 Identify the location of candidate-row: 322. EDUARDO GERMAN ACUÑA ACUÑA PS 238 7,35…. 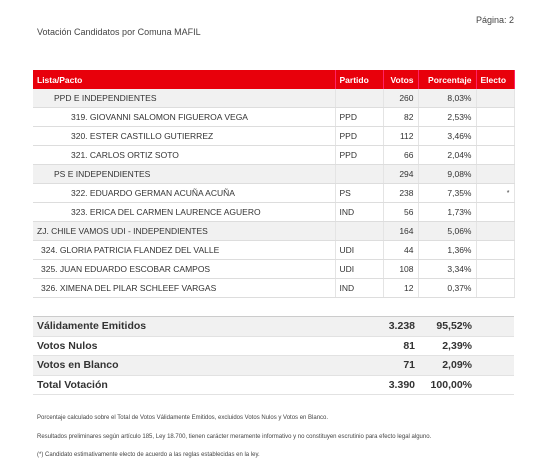
(274, 193).